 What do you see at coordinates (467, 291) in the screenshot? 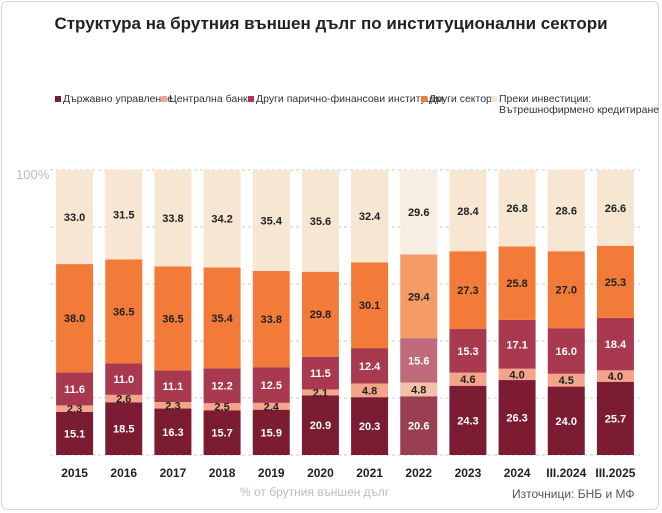
I see `data-label: 27.3` at bounding box center [467, 291].